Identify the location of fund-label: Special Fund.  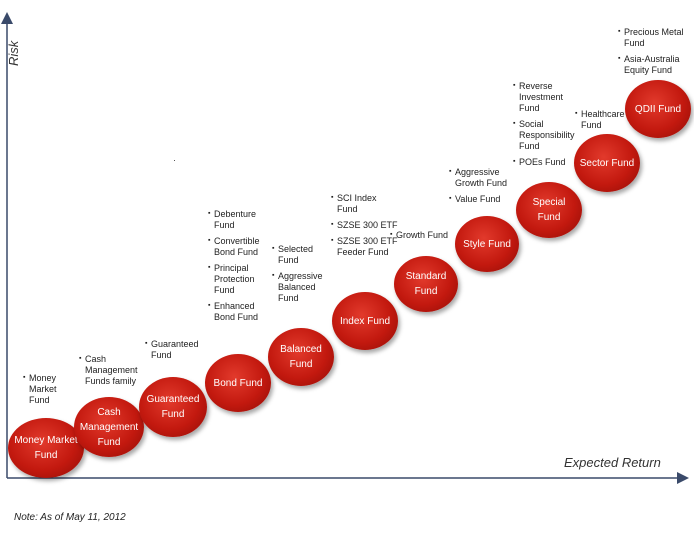
(549, 210).